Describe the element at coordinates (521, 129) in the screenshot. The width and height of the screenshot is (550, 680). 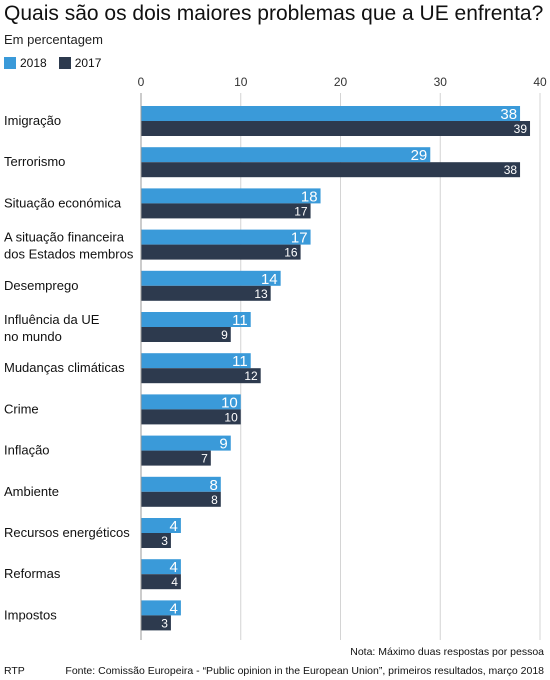
I see `data-label-2017: 39` at that location.